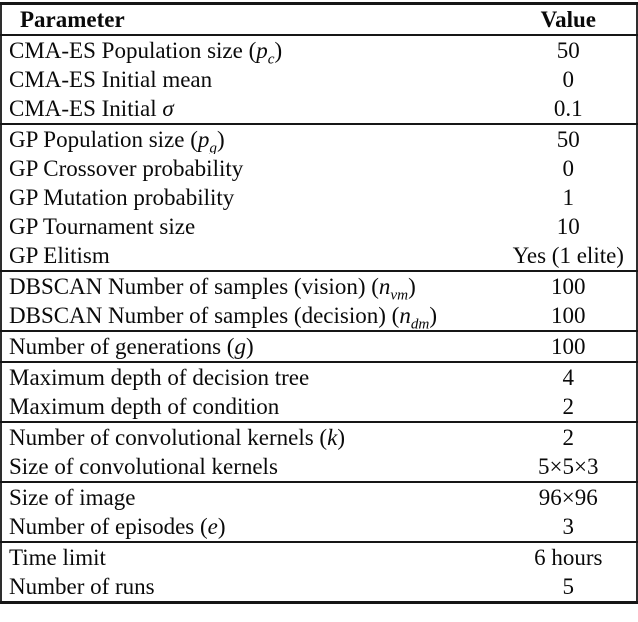 The height and width of the screenshot is (622, 638). I want to click on parameter-text: Number of convolutional kernels (, so click(168, 437).